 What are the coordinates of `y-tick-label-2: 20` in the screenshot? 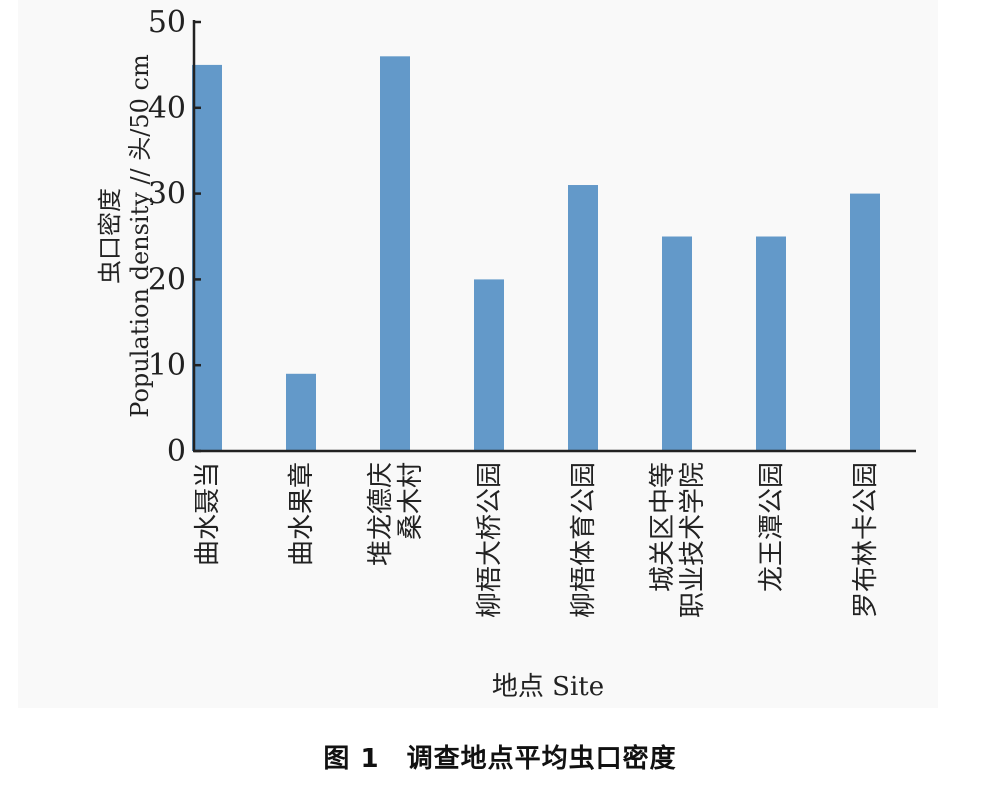 It's located at (167, 279).